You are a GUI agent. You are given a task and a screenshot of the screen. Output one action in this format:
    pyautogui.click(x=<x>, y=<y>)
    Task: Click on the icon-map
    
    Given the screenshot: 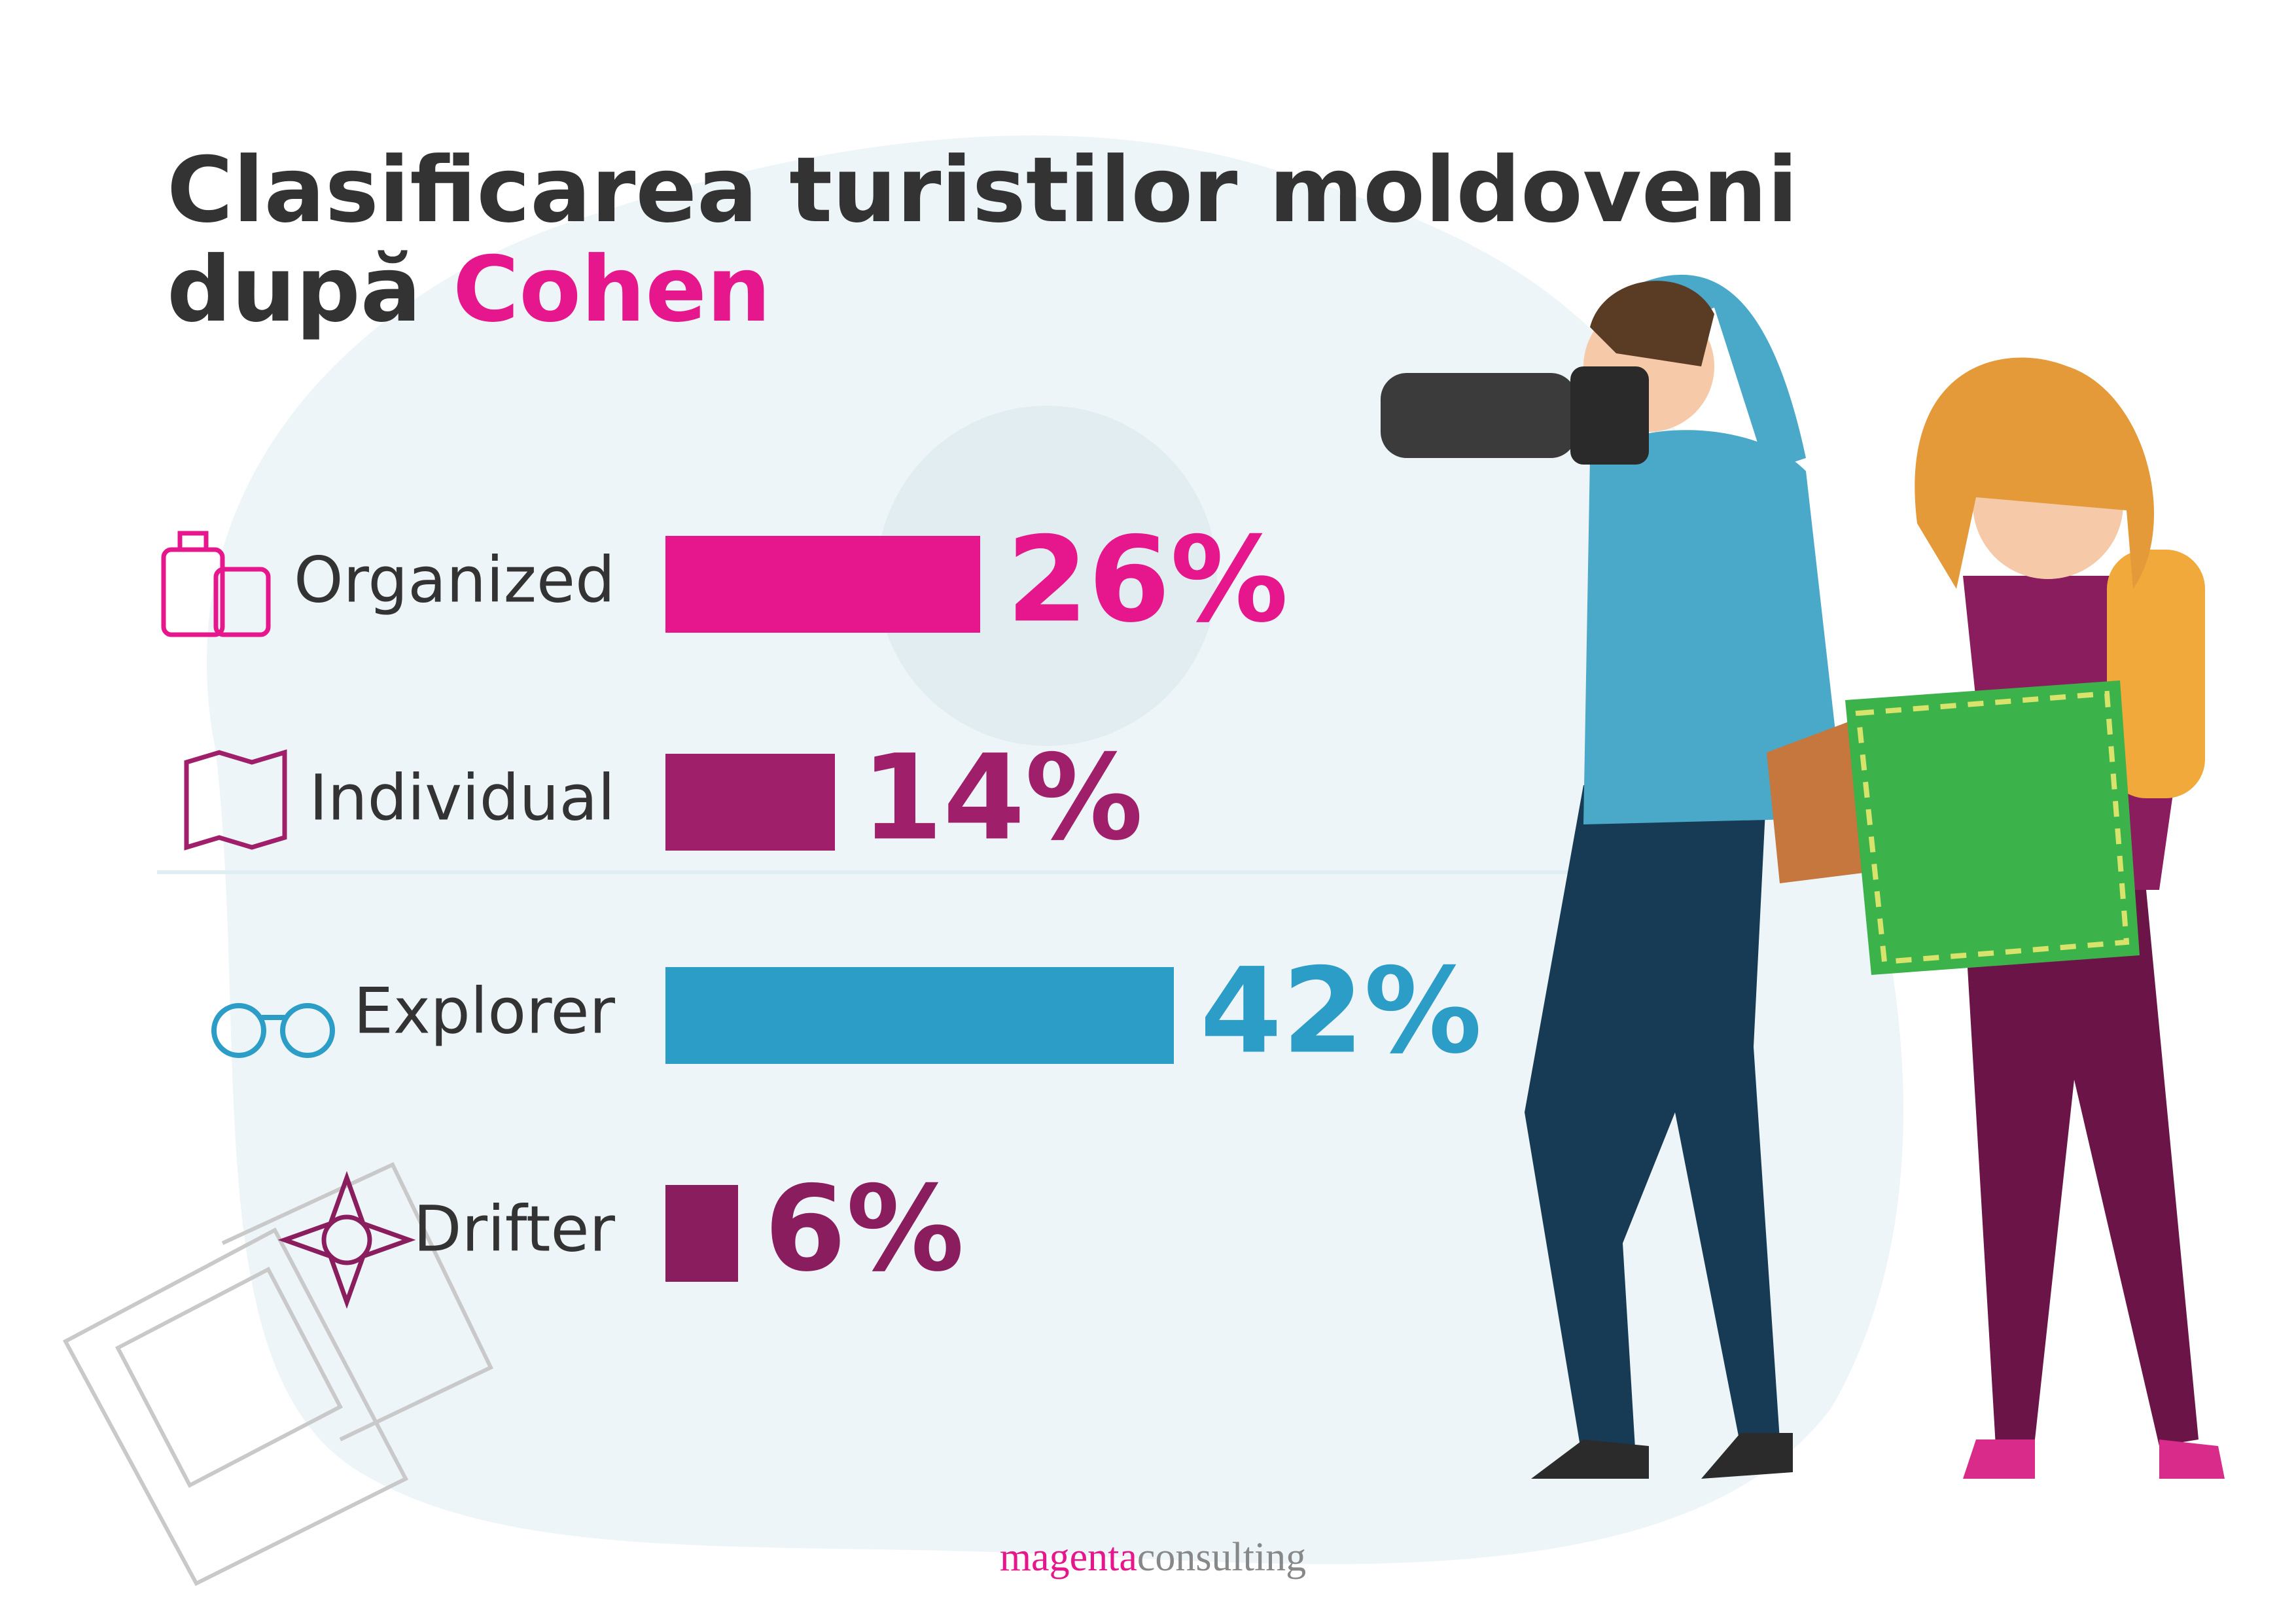 What is the action you would take?
    pyautogui.click(x=235, y=800)
    